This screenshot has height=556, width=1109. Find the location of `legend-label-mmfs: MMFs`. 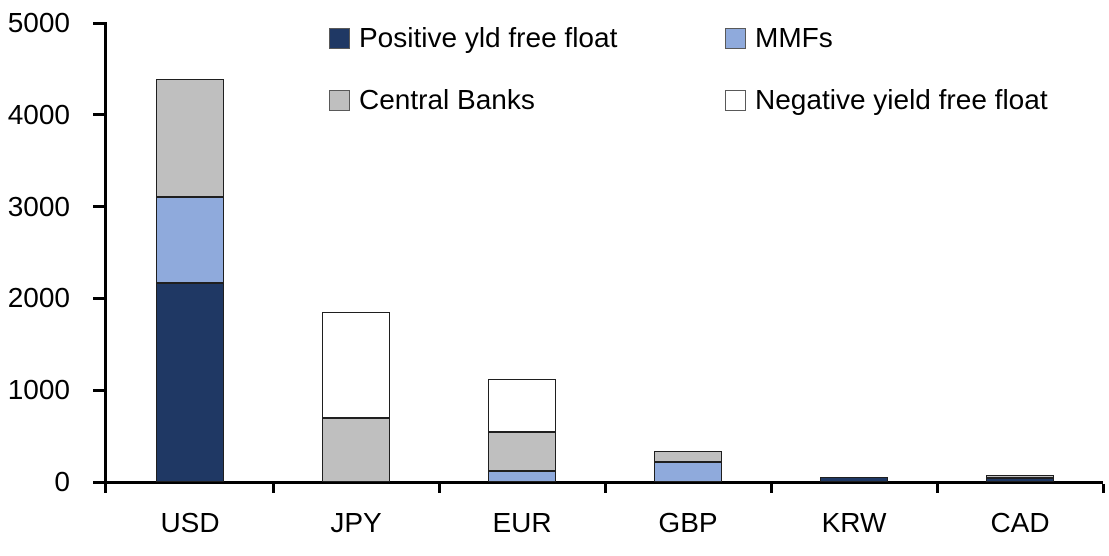

legend-label-mmfs: MMFs is located at coordinates (794, 37).